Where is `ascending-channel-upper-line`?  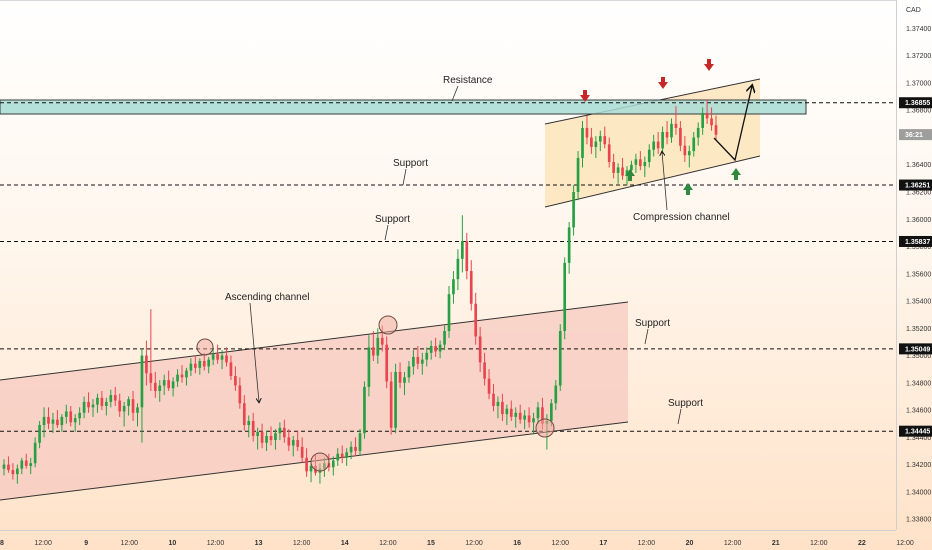 ascending-channel-upper-line is located at coordinates (314, 341).